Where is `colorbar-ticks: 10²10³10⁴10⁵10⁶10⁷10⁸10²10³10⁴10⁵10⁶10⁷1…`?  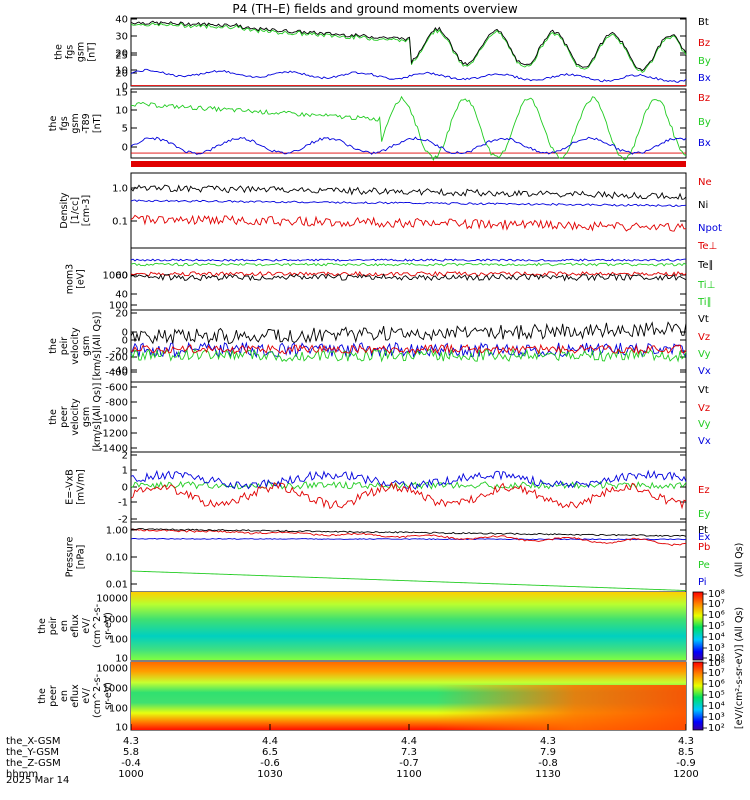
colorbar-ticks: 10²10³10⁴10⁵10⁶10⁷10⁸10²10³10⁴10⁵10⁶10⁷1… is located at coordinates (714, 661).